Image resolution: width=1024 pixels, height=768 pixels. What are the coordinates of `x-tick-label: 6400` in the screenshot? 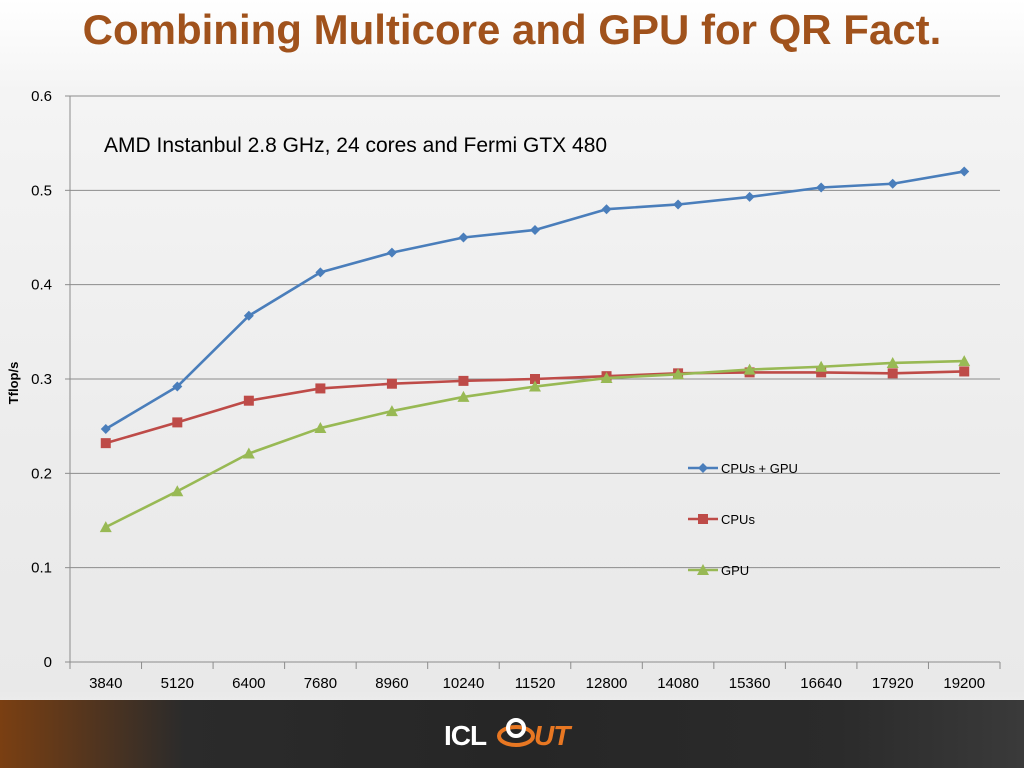 It's located at (248, 683).